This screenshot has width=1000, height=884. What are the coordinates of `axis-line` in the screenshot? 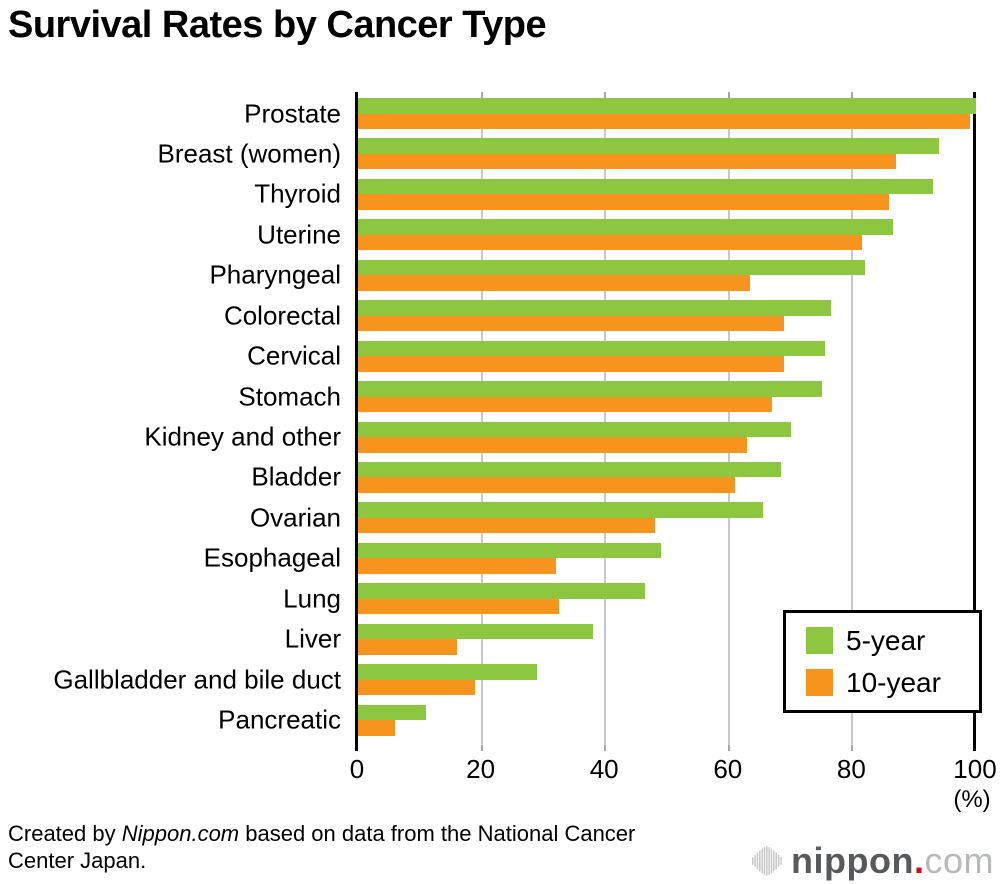 It's located at (356, 421).